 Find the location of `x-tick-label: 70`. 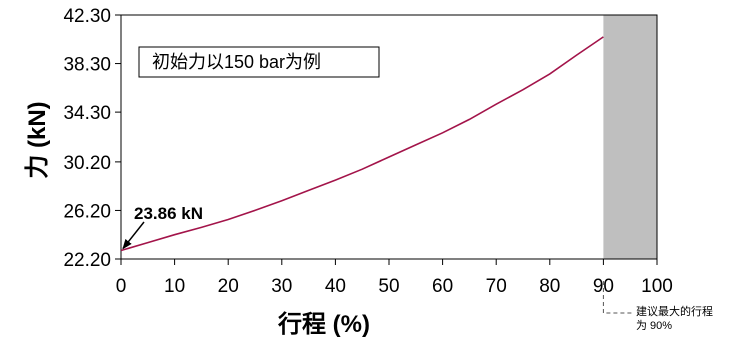

x-tick-label: 70 is located at coordinates (496, 286).